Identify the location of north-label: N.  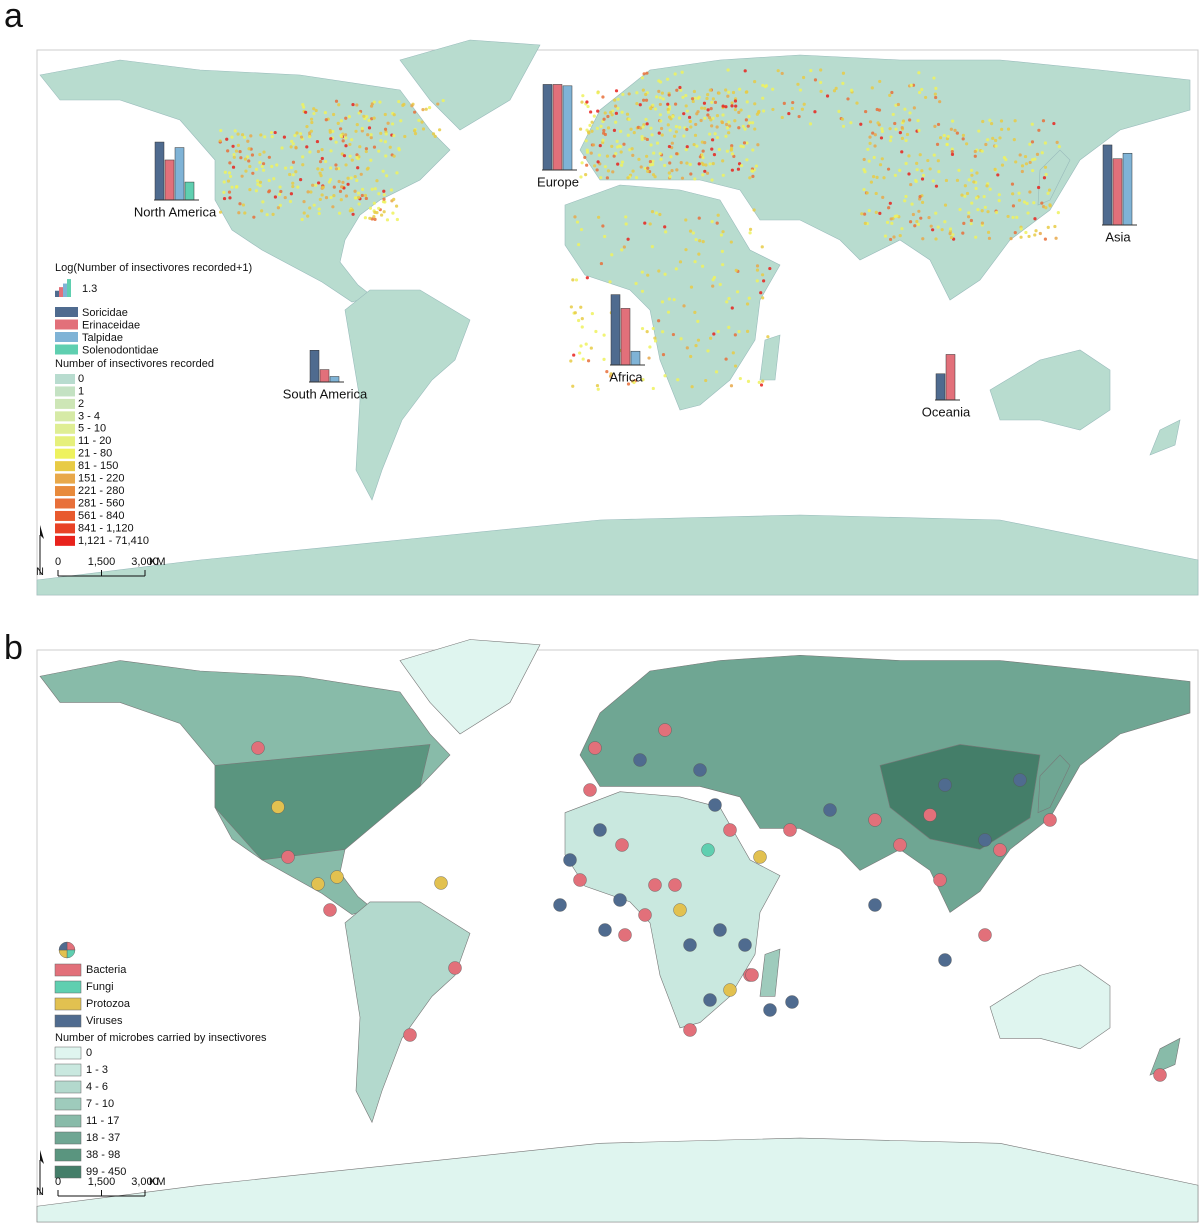
(40, 572).